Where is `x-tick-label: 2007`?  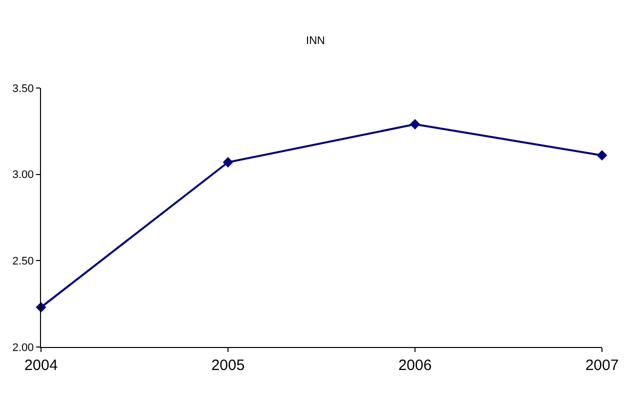
x-tick-label: 2007 is located at coordinates (602, 365).